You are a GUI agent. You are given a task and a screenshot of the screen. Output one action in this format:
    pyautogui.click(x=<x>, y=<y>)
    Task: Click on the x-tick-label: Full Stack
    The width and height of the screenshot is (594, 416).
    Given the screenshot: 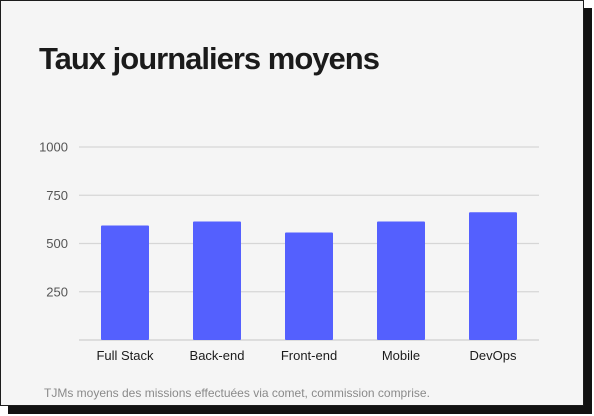 What is the action you would take?
    pyautogui.click(x=125, y=355)
    